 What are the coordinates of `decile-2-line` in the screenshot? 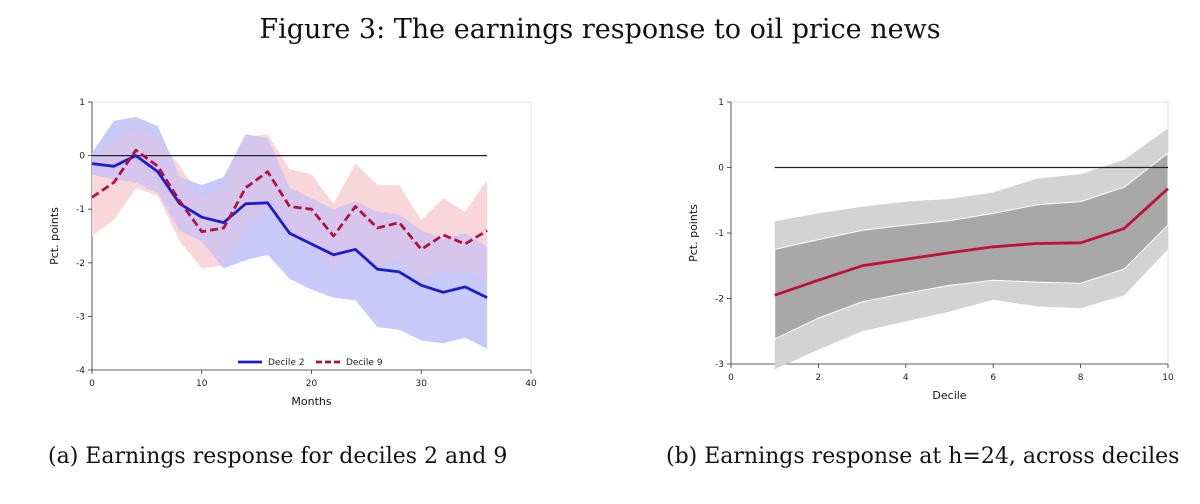 It's located at (289, 226).